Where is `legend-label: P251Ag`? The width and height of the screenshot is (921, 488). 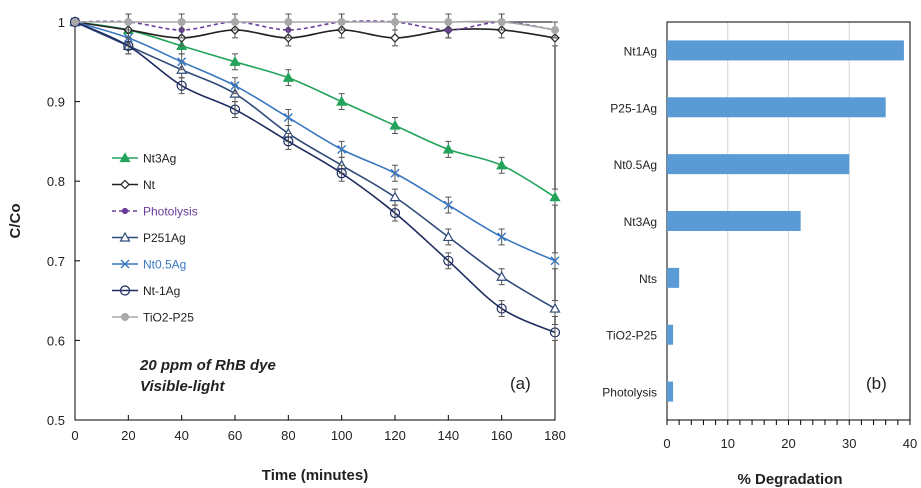 legend-label: P251Ag is located at coordinates (164, 238).